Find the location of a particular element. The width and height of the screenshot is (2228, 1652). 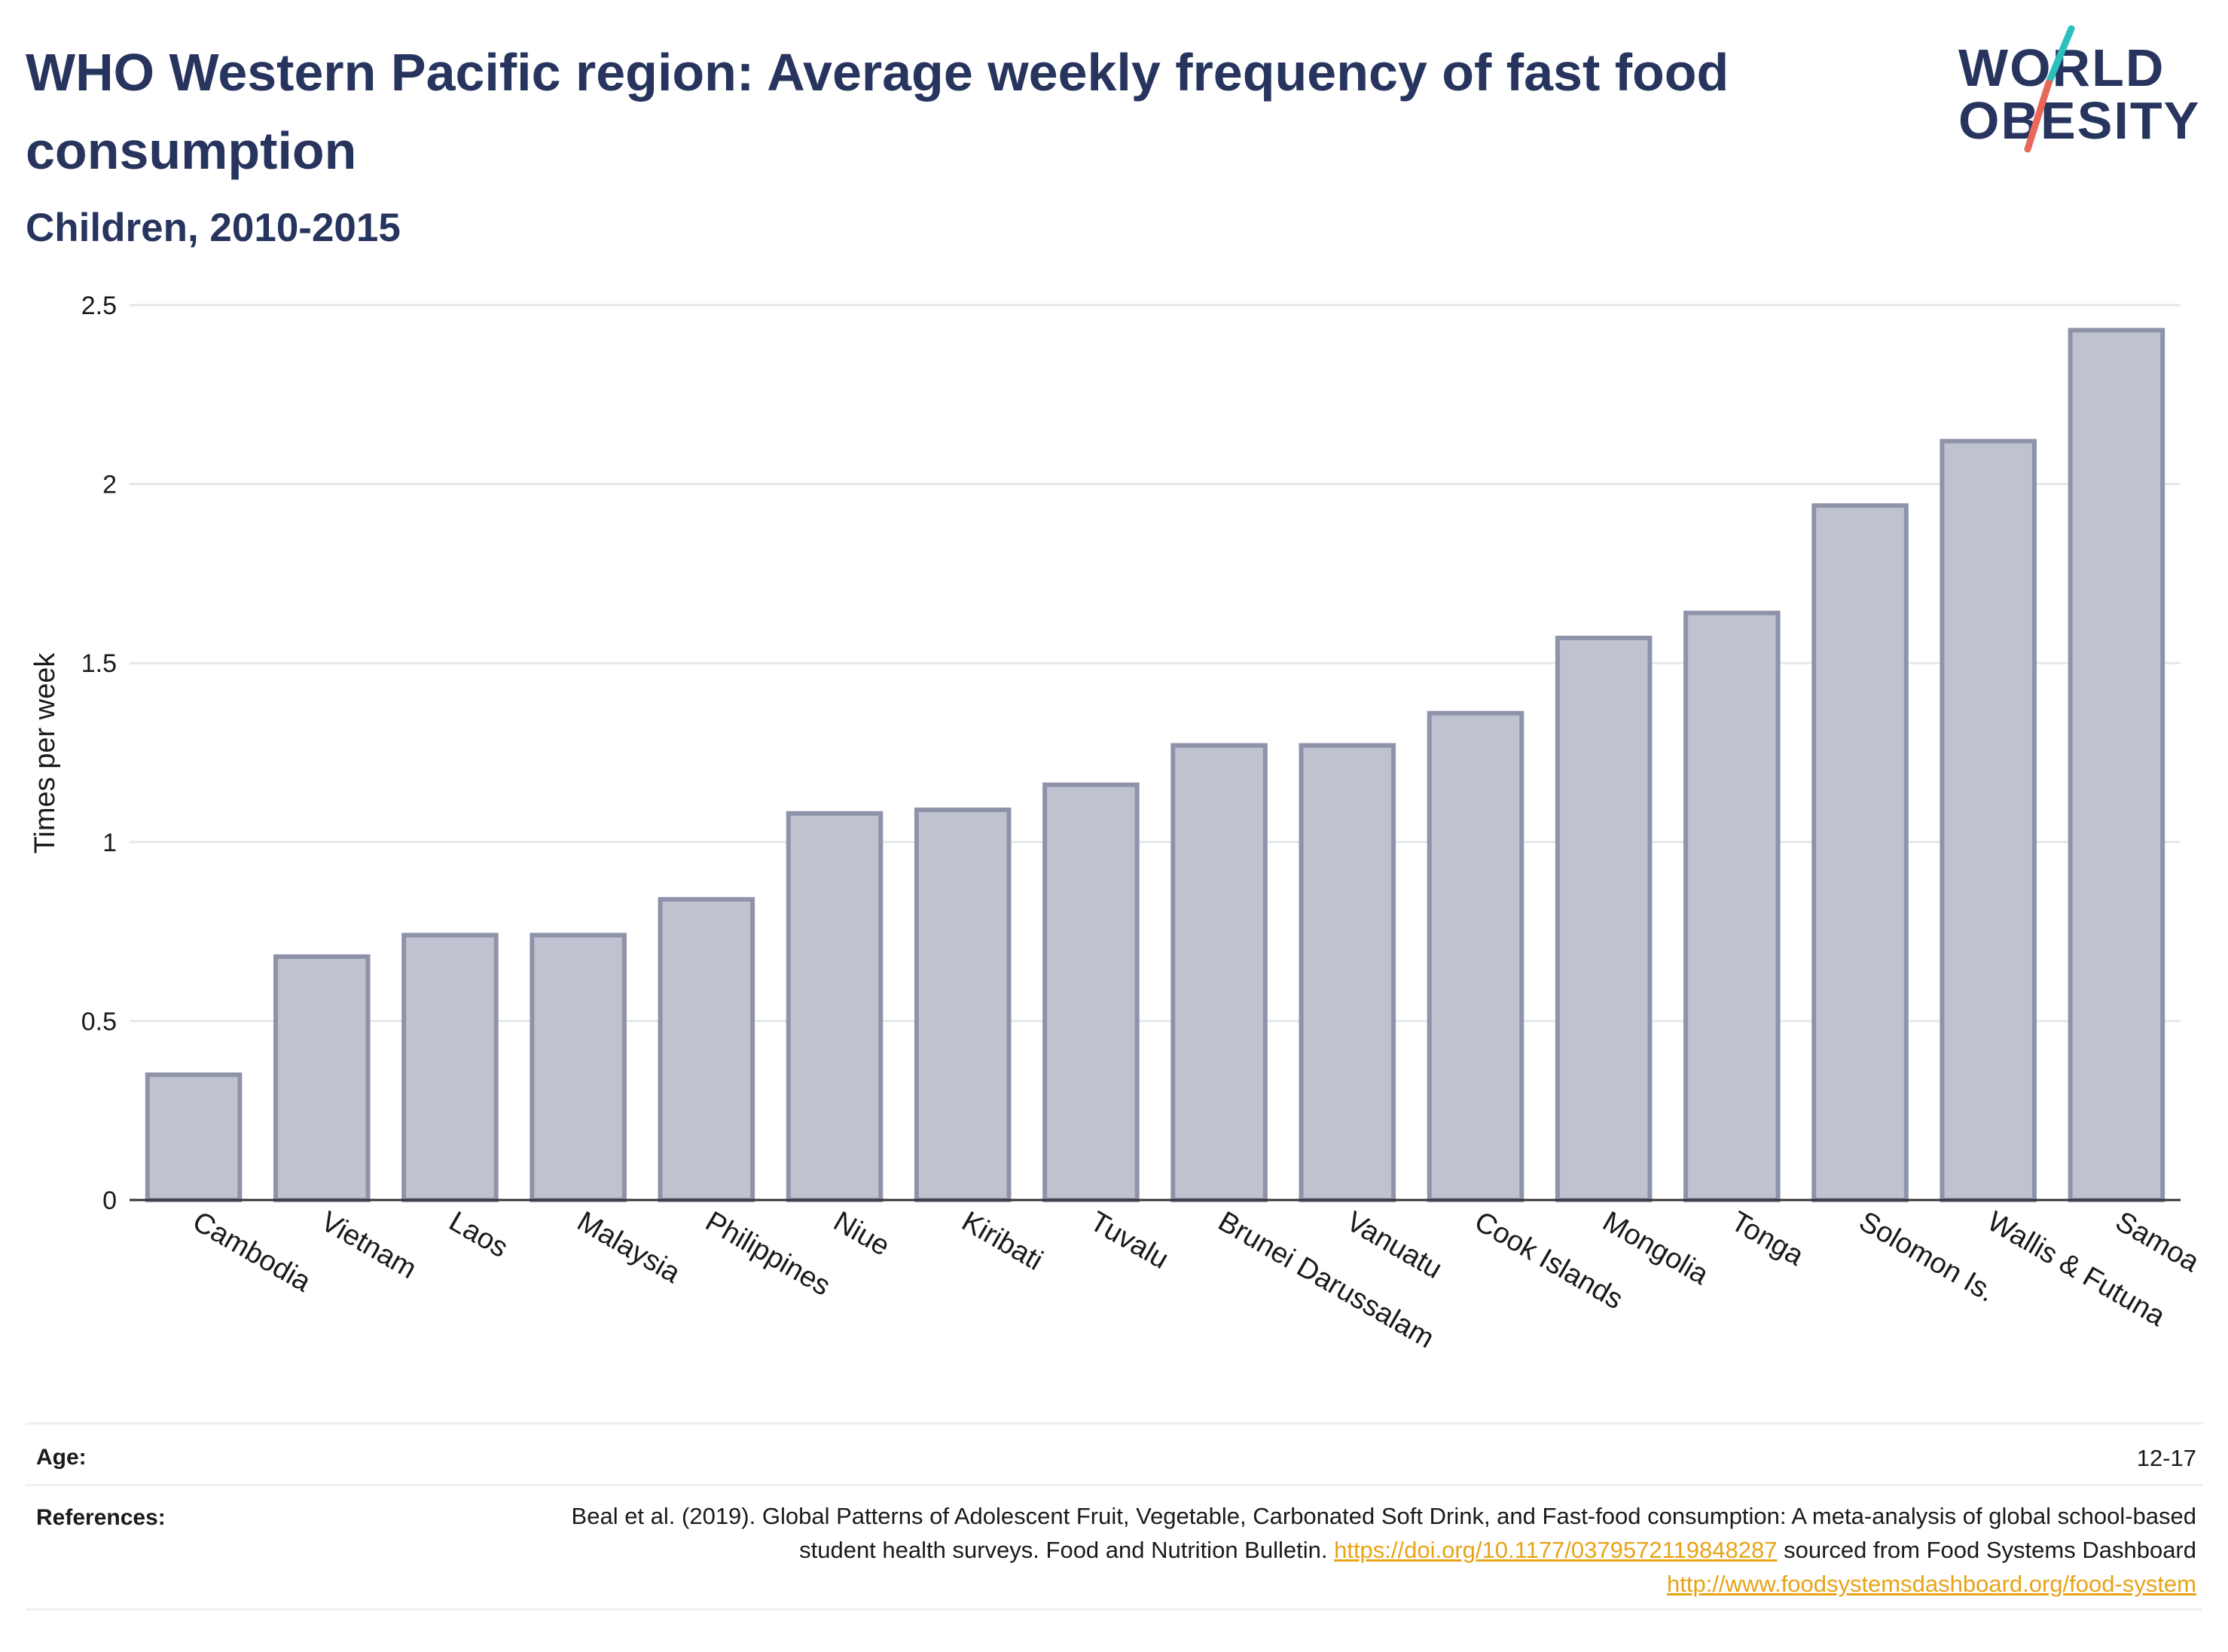

bar-cook-islands is located at coordinates (1476, 956).